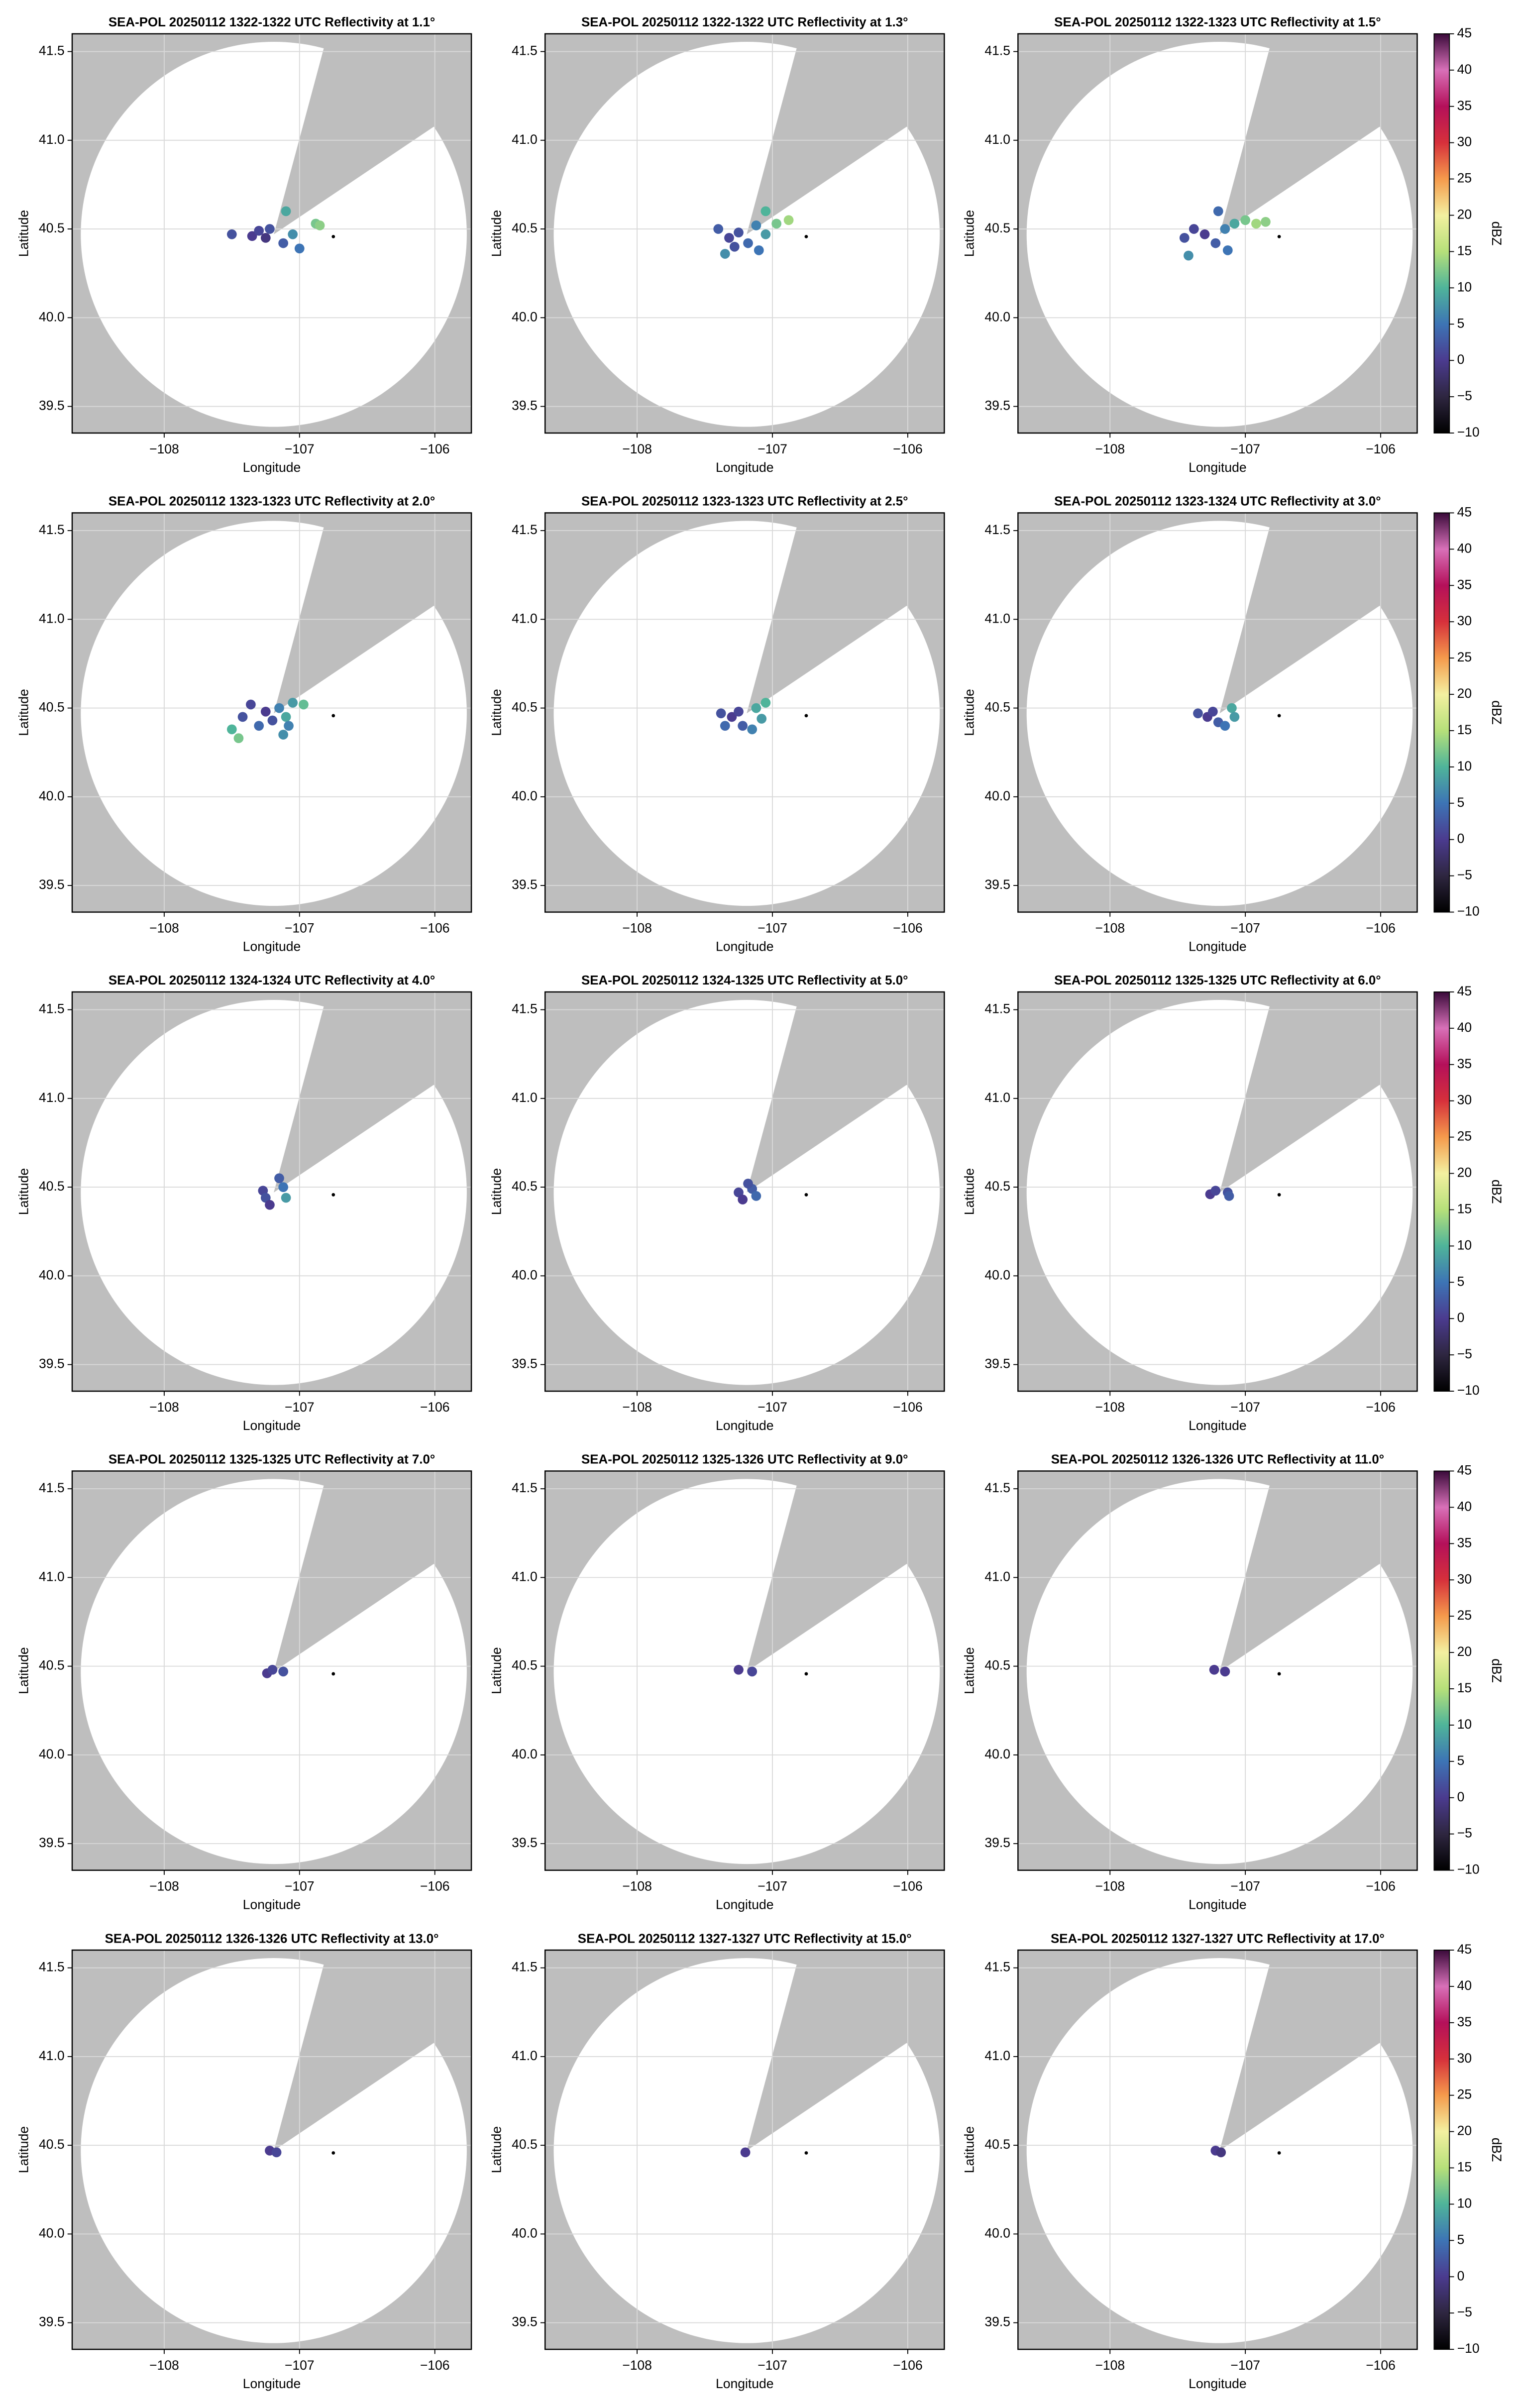 The width and height of the screenshot is (1517, 2408). I want to click on colorbar-tick-label: 40, so click(1465, 548).